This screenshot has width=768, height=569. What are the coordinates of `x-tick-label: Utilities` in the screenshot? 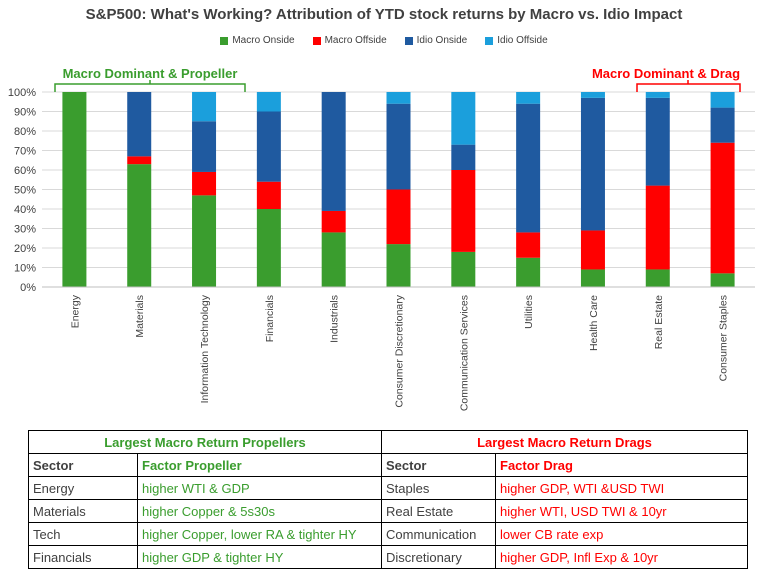 It's located at (529, 312).